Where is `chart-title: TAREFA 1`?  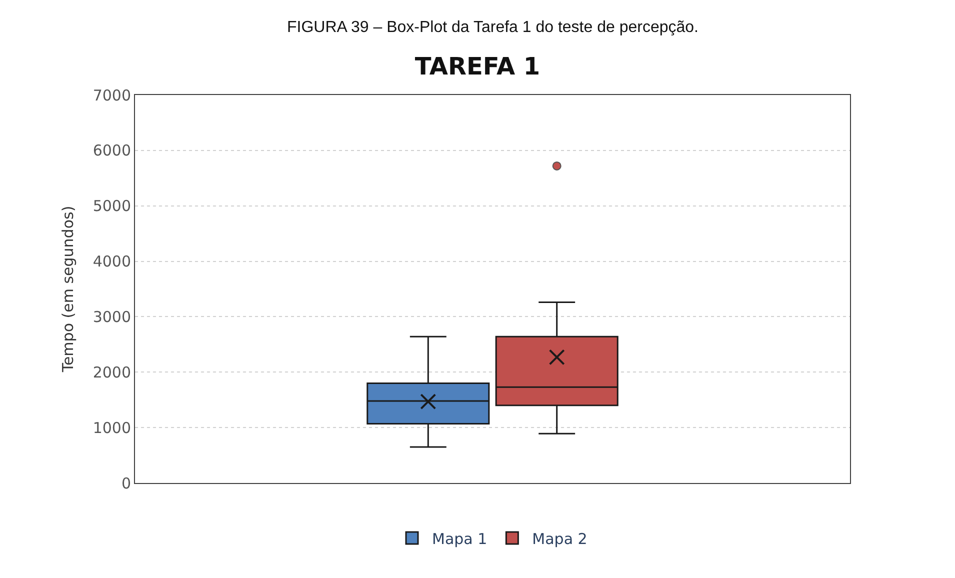 chart-title: TAREFA 1 is located at coordinates (477, 66).